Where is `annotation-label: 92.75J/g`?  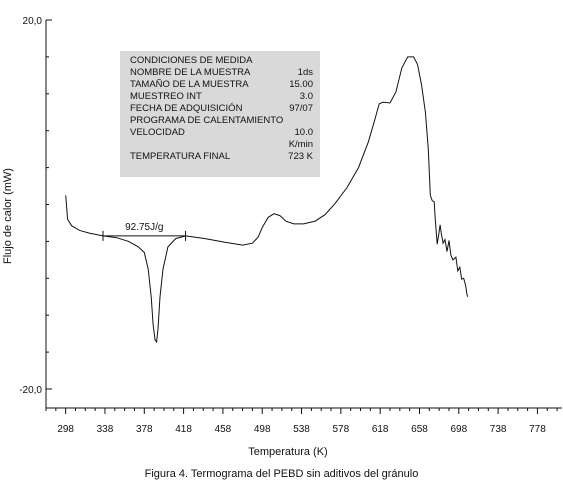
annotation-label: 92.75J/g is located at coordinates (144, 227).